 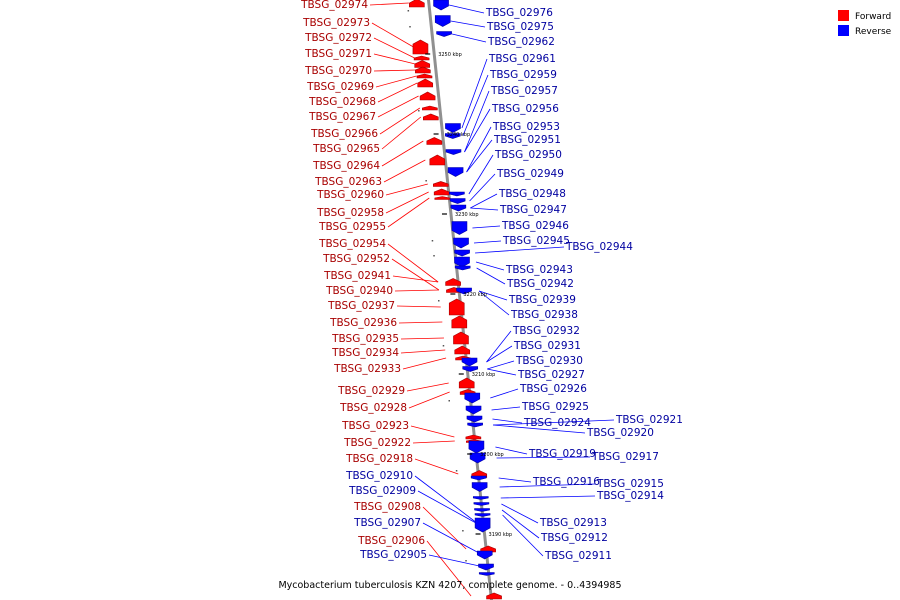 What do you see at coordinates (350, 195) in the screenshot?
I see `forward-gene-label: TBSG_02960` at bounding box center [350, 195].